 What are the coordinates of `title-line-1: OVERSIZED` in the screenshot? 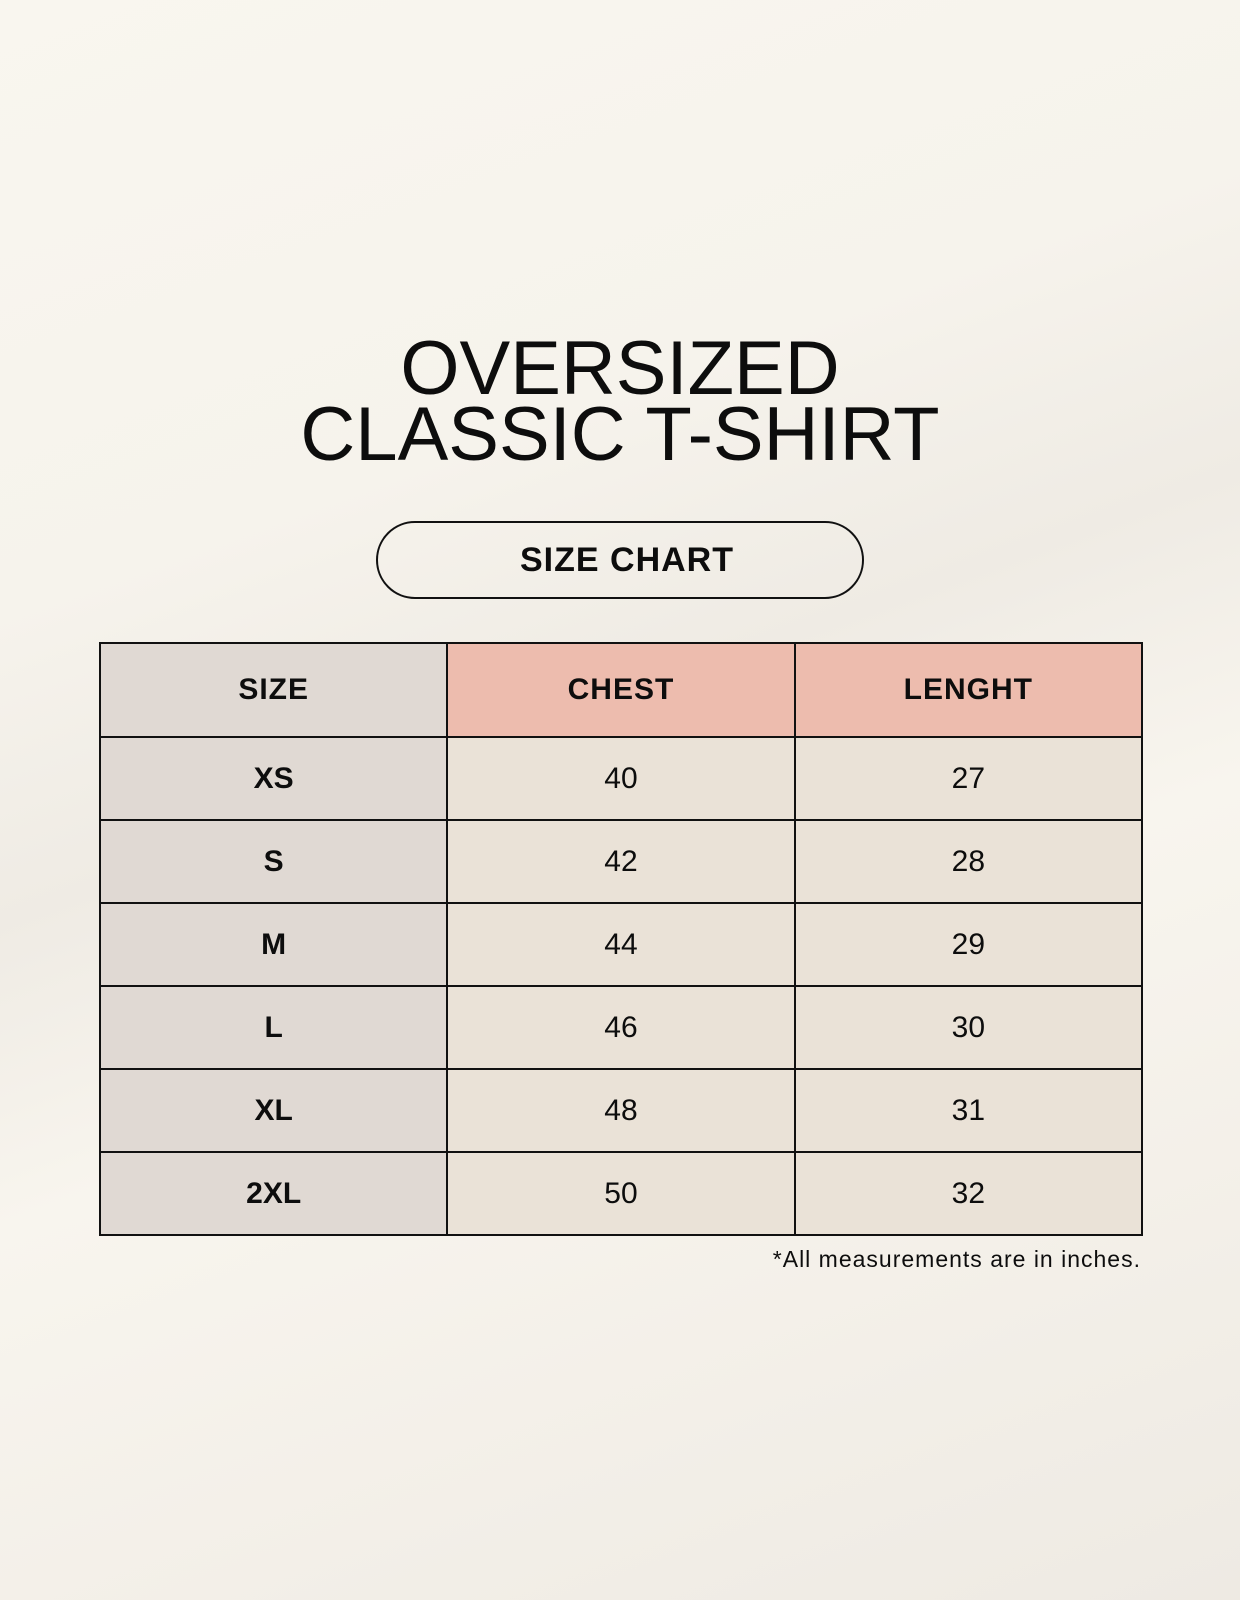 It's located at (620, 368).